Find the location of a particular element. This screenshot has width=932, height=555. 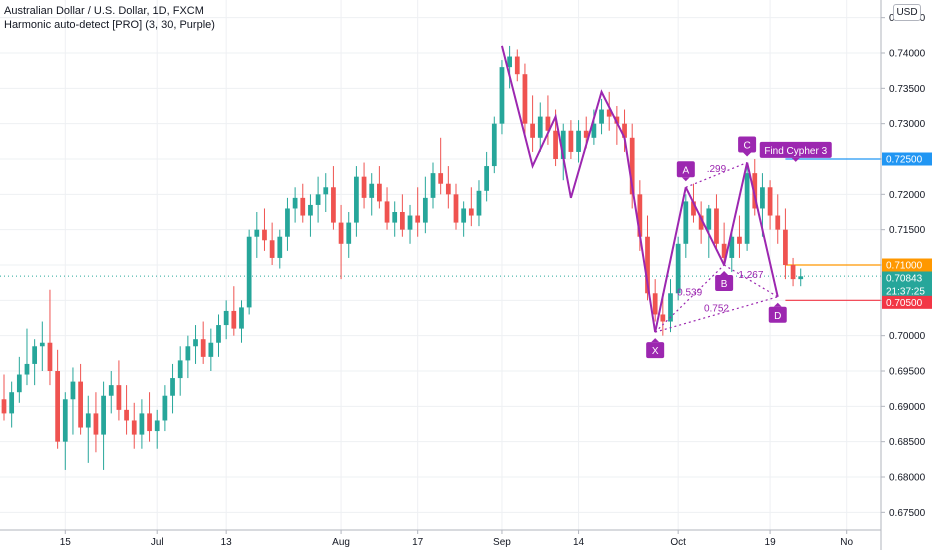

price-label-level-red: 0.70500 is located at coordinates (907, 302).